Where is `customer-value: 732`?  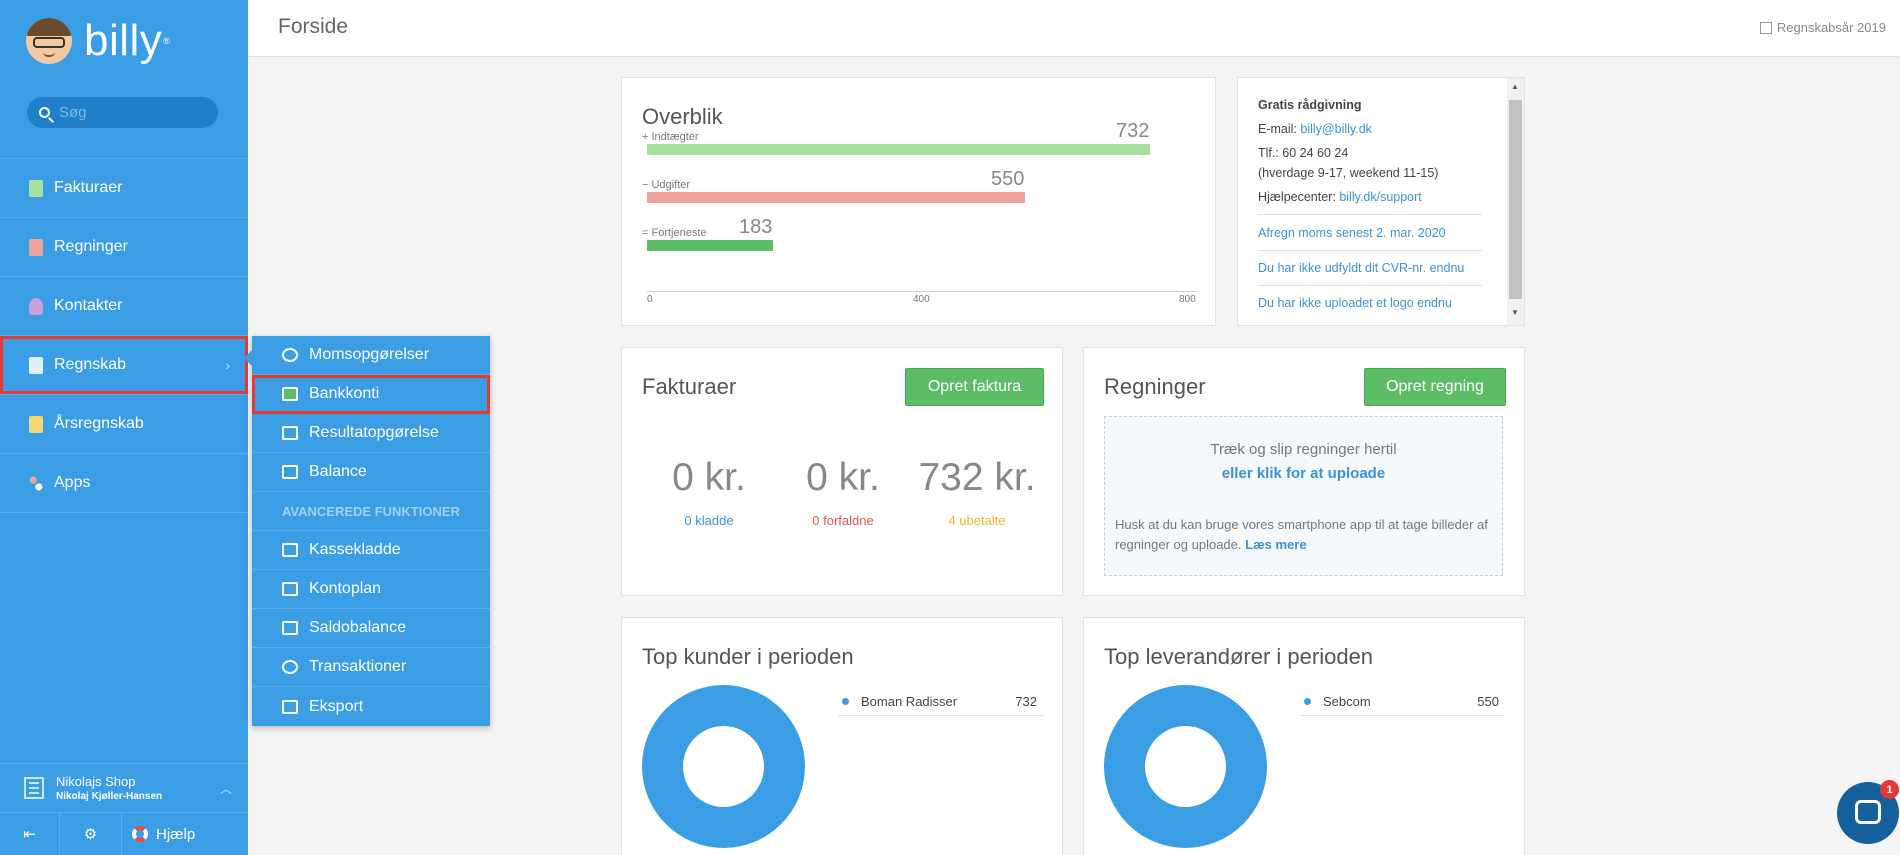 customer-value: 732 is located at coordinates (1026, 701).